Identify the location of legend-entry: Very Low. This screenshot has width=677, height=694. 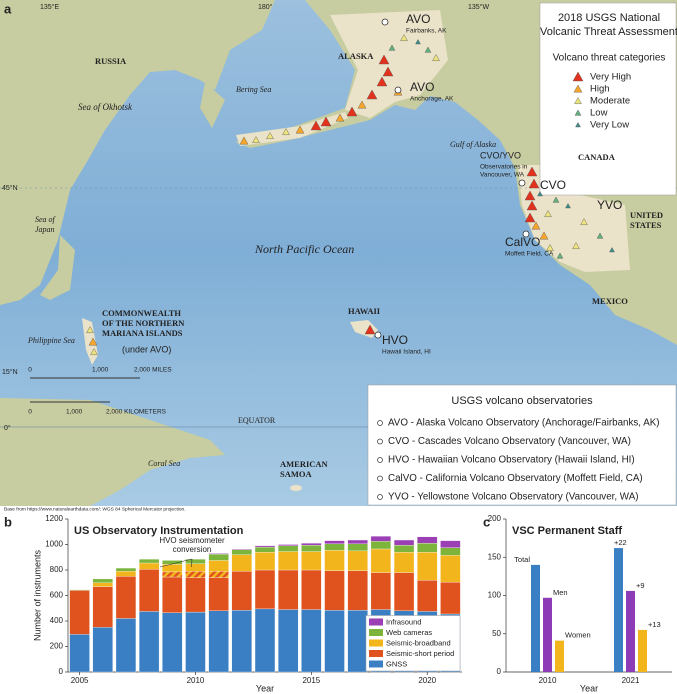
(609, 125).